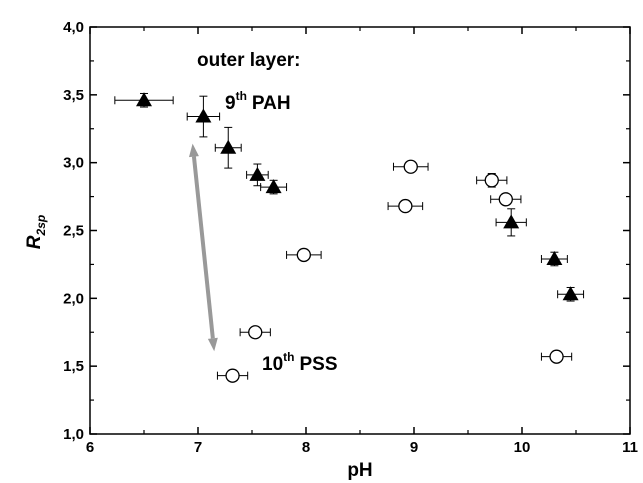  What do you see at coordinates (288, 357) in the screenshot?
I see `annotation-pss-sup: th` at bounding box center [288, 357].